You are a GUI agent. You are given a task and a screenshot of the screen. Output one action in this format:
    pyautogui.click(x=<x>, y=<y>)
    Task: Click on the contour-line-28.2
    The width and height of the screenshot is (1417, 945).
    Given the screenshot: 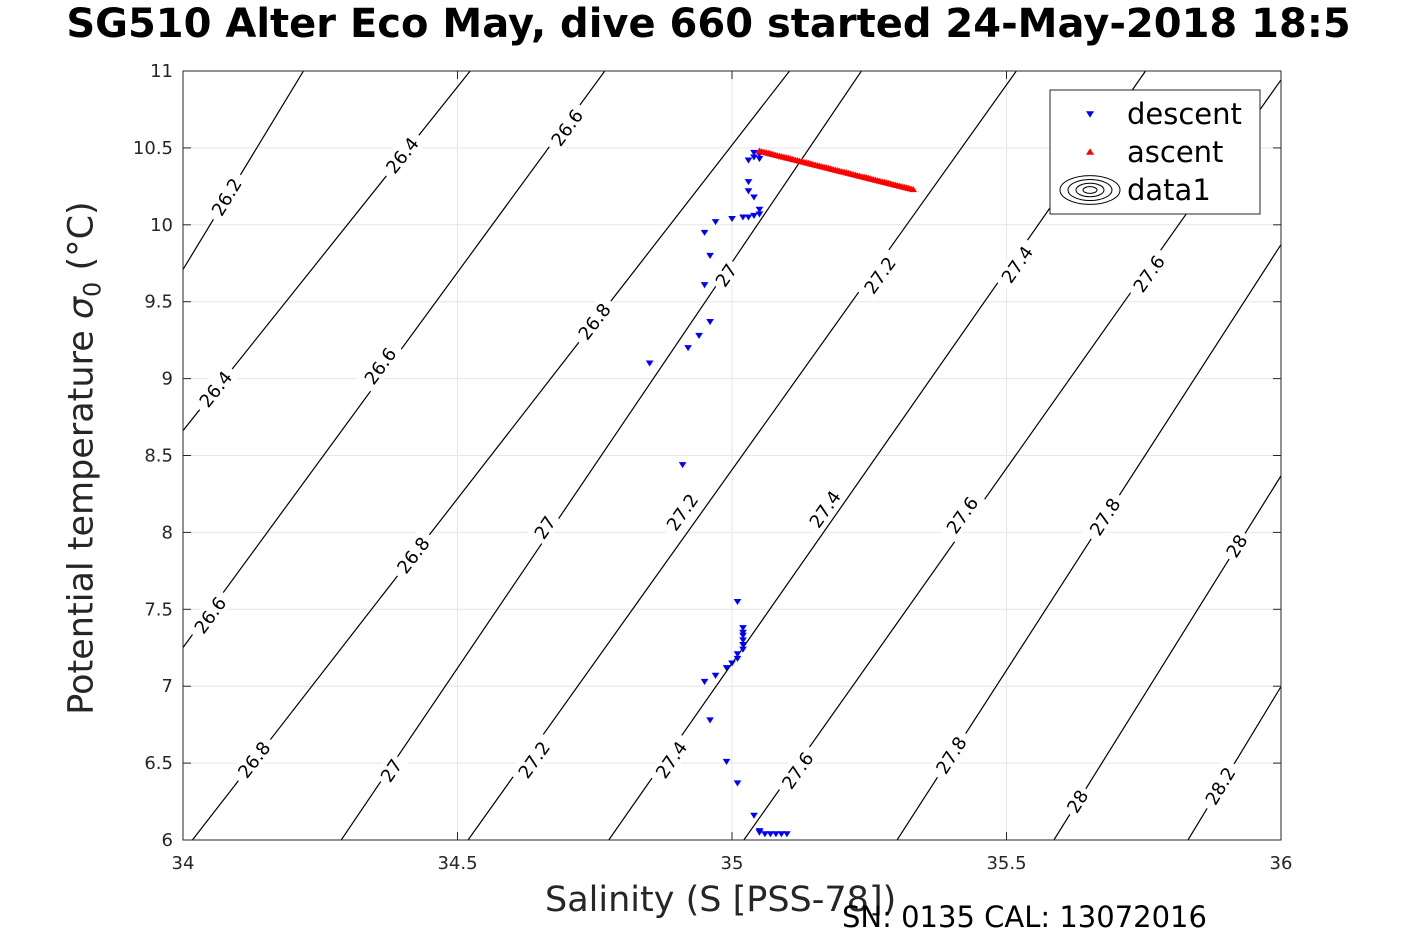 What is the action you would take?
    pyautogui.click(x=1234, y=762)
    